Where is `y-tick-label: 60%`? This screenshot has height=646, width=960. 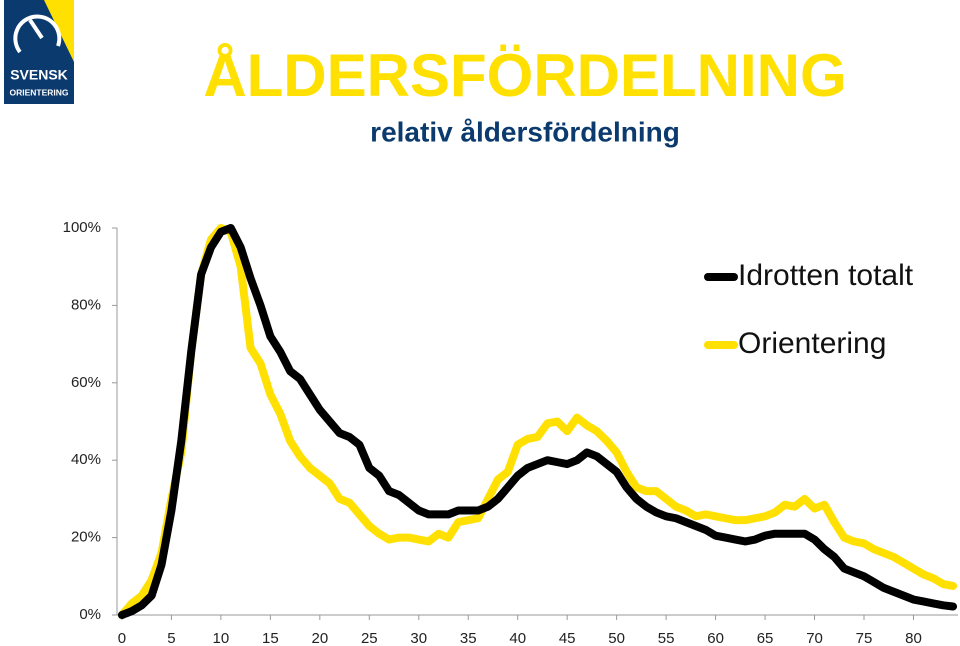 y-tick-label: 60% is located at coordinates (86, 382).